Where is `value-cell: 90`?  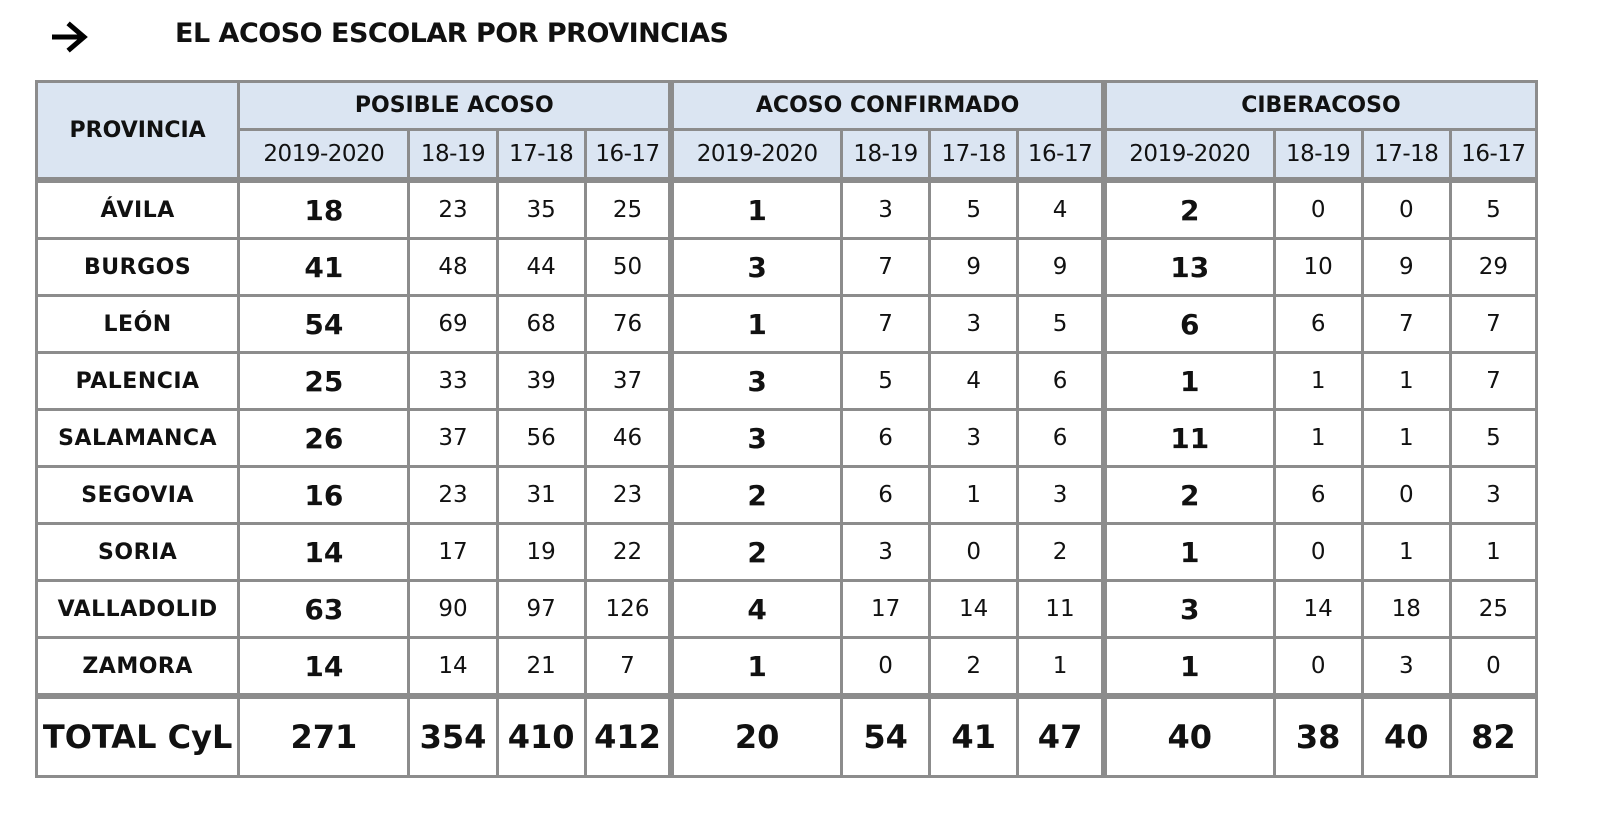
value-cell: 90 is located at coordinates (453, 609).